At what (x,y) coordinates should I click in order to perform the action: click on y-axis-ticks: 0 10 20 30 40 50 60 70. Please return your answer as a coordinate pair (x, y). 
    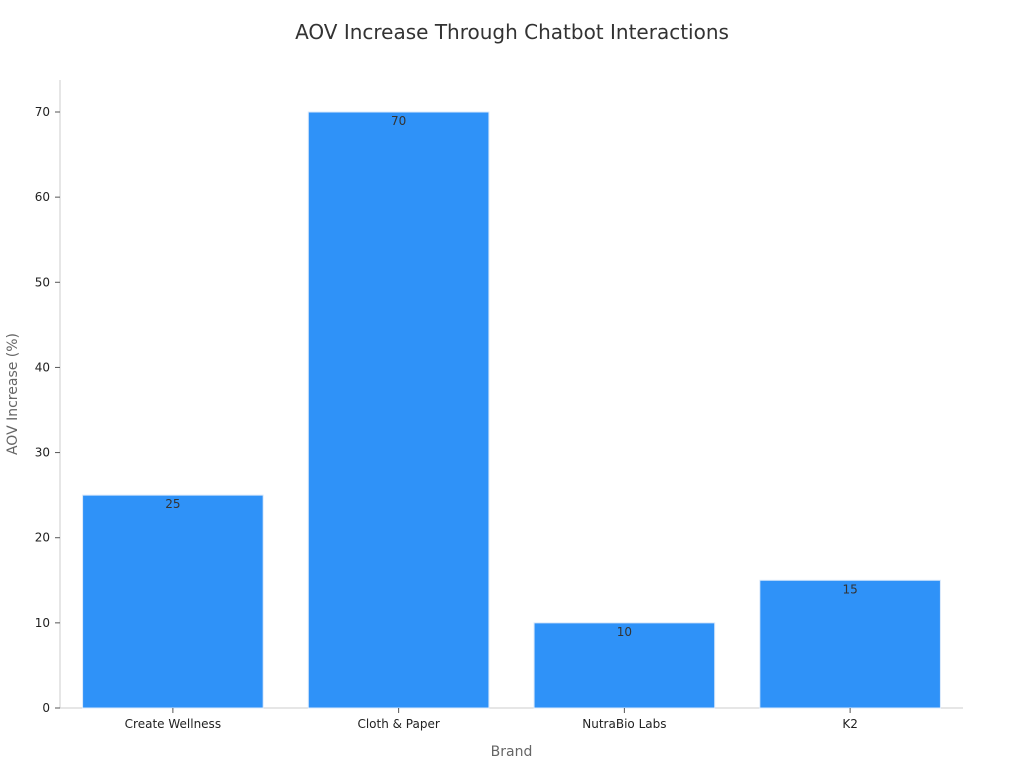
    Looking at the image, I should click on (47, 410).